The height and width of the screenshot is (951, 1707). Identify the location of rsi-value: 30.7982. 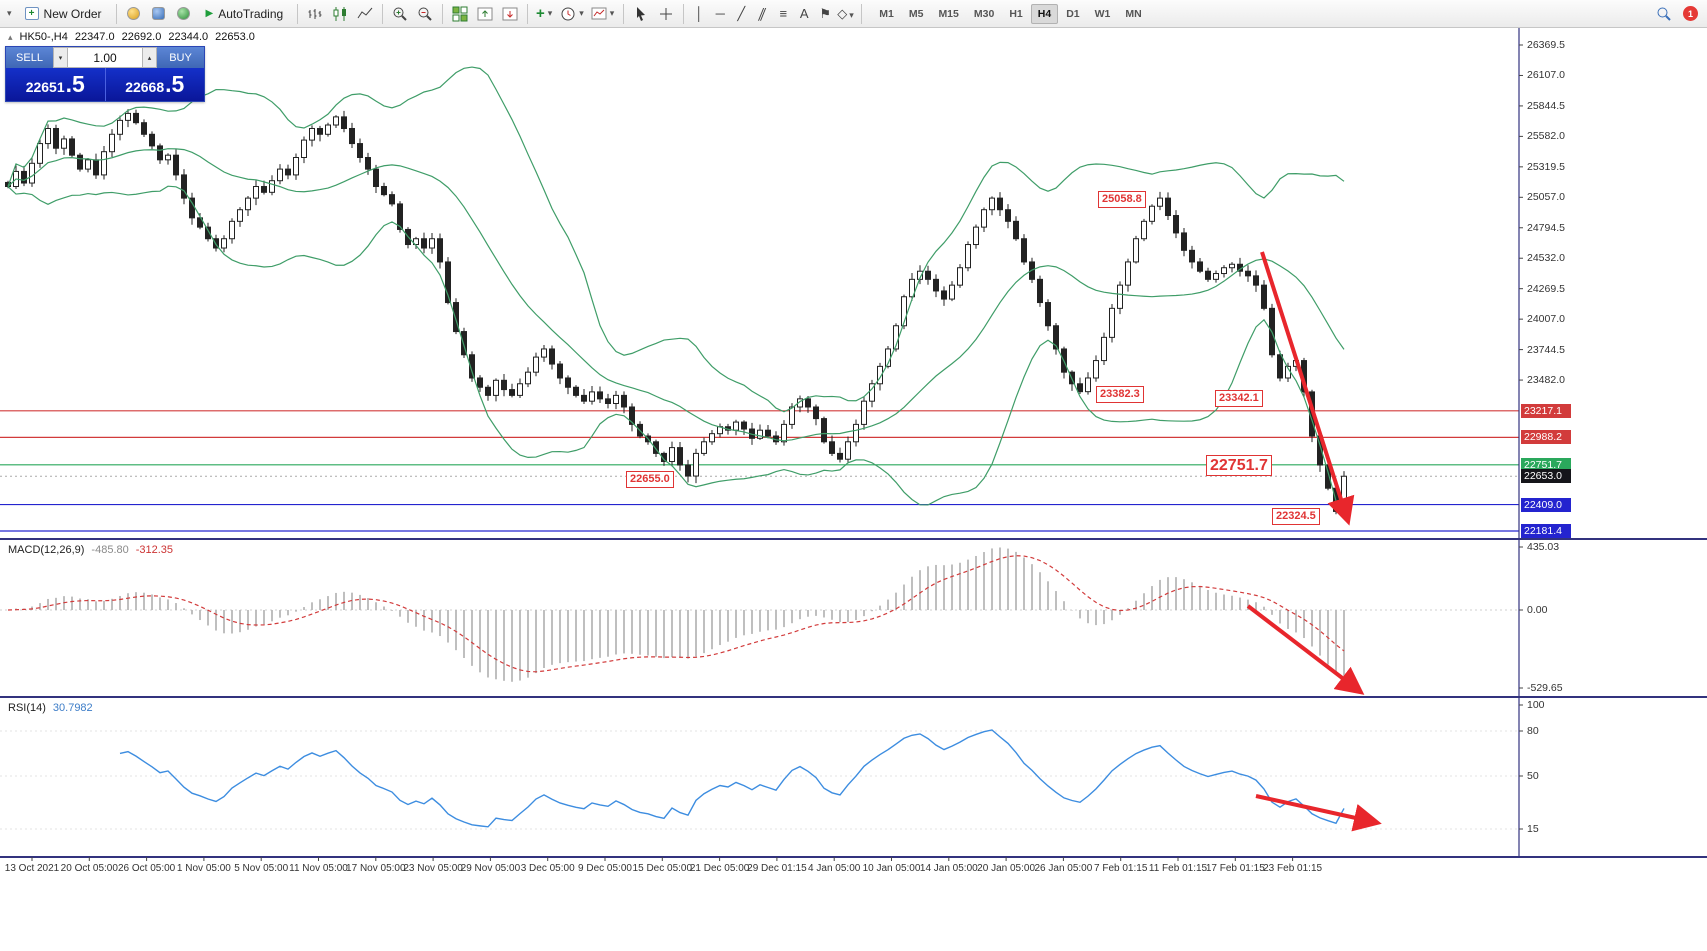
(72, 708).